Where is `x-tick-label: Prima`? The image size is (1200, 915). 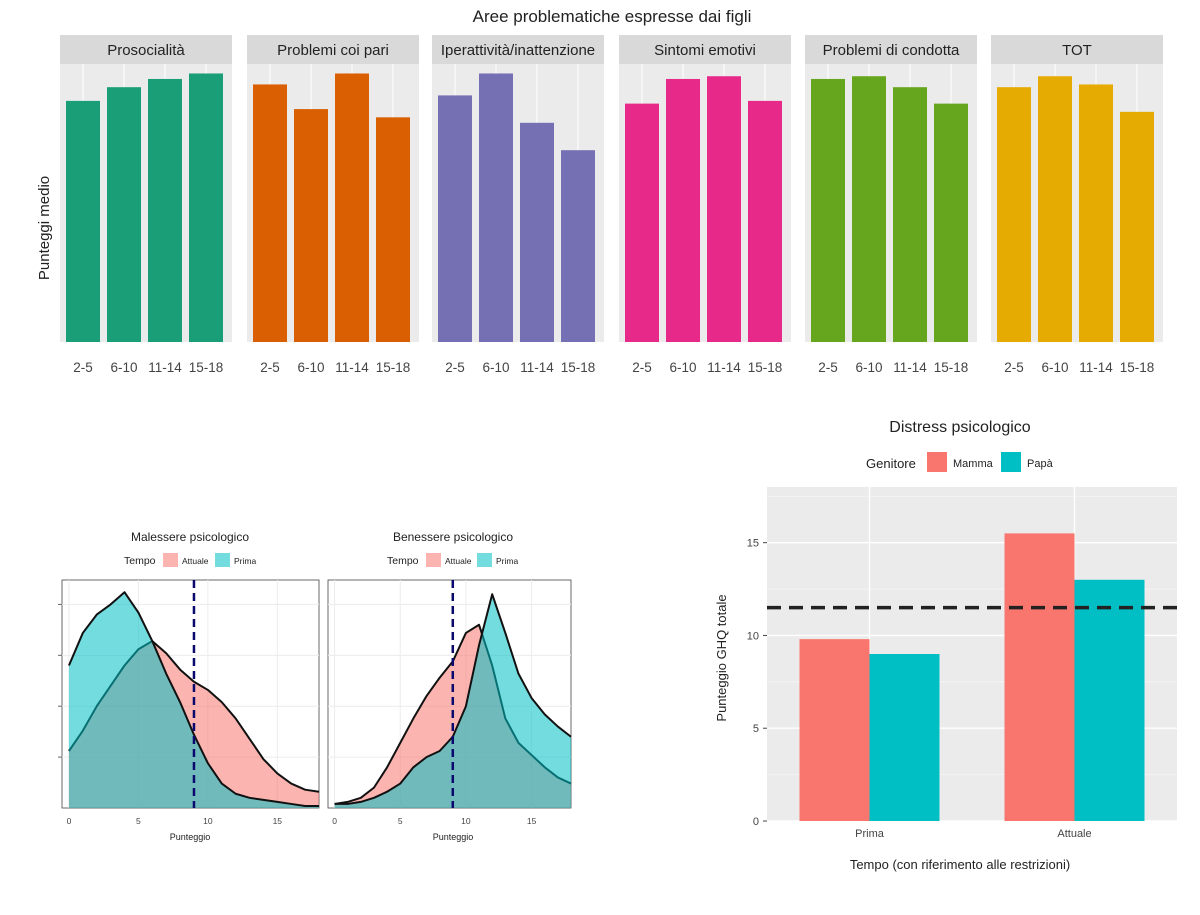
x-tick-label: Prima is located at coordinates (870, 834).